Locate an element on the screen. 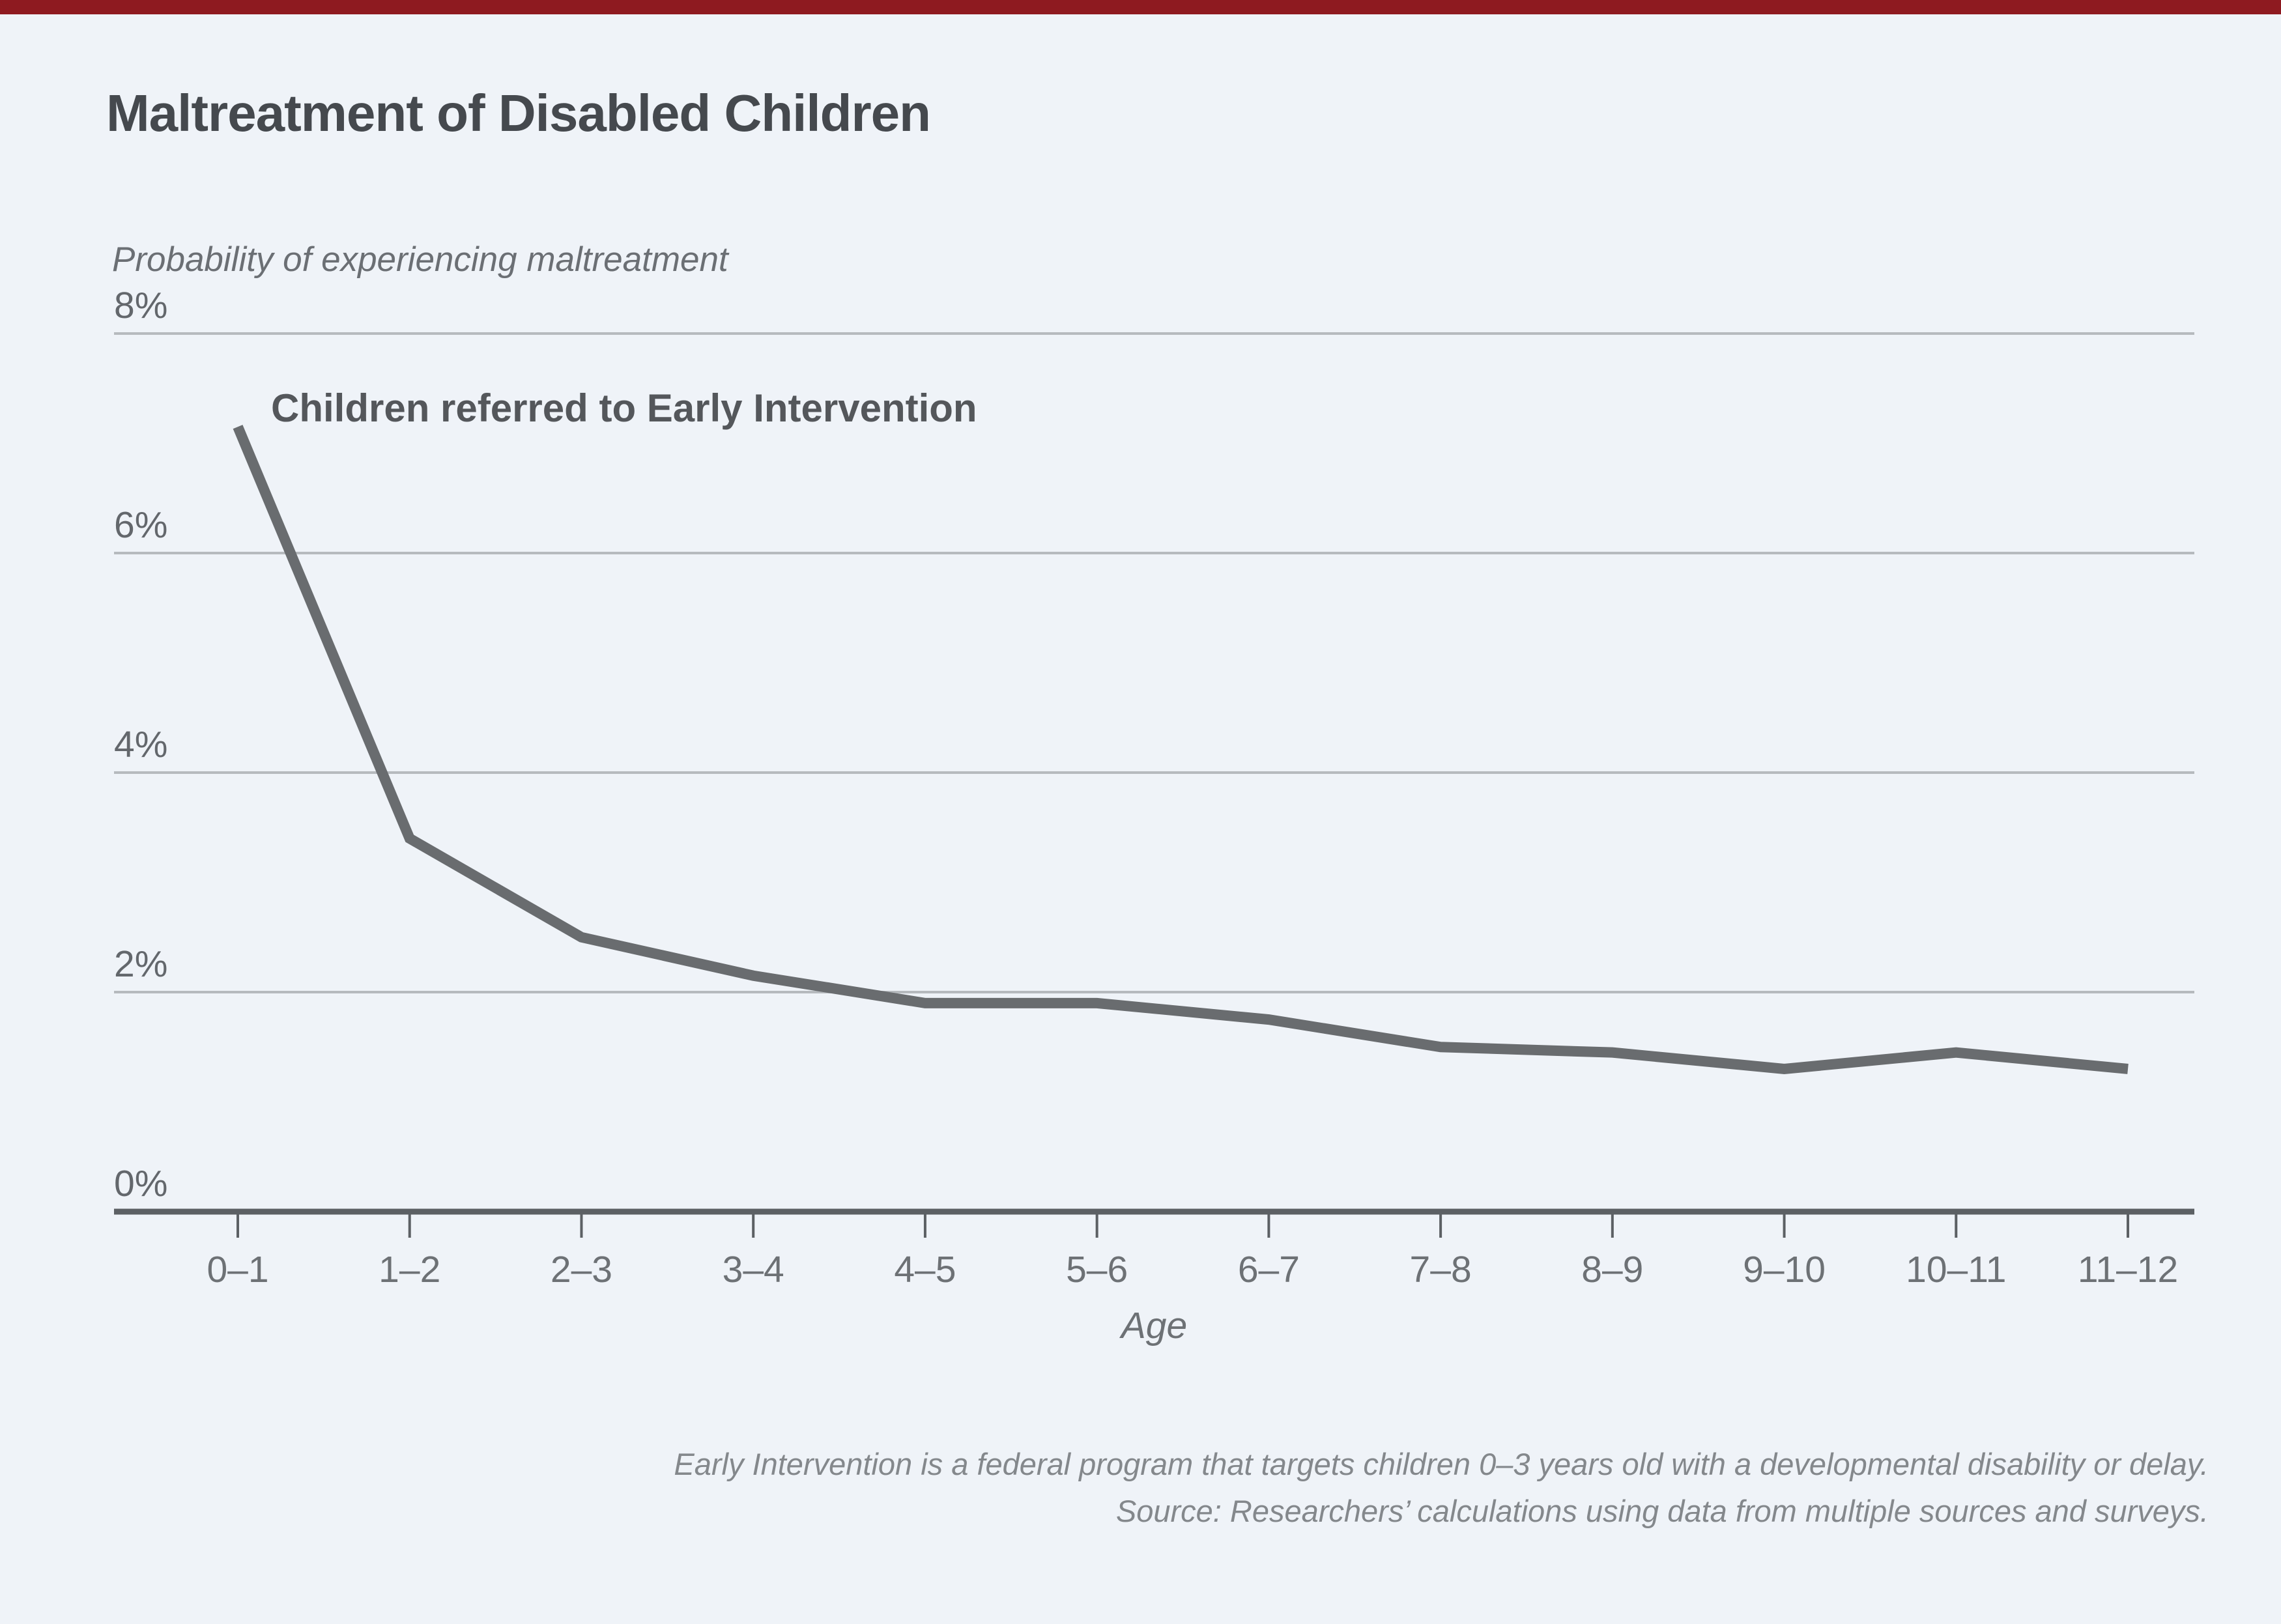 This screenshot has height=1624, width=2281. chart-title: Maltreatment of Disabled Children is located at coordinates (518, 113).